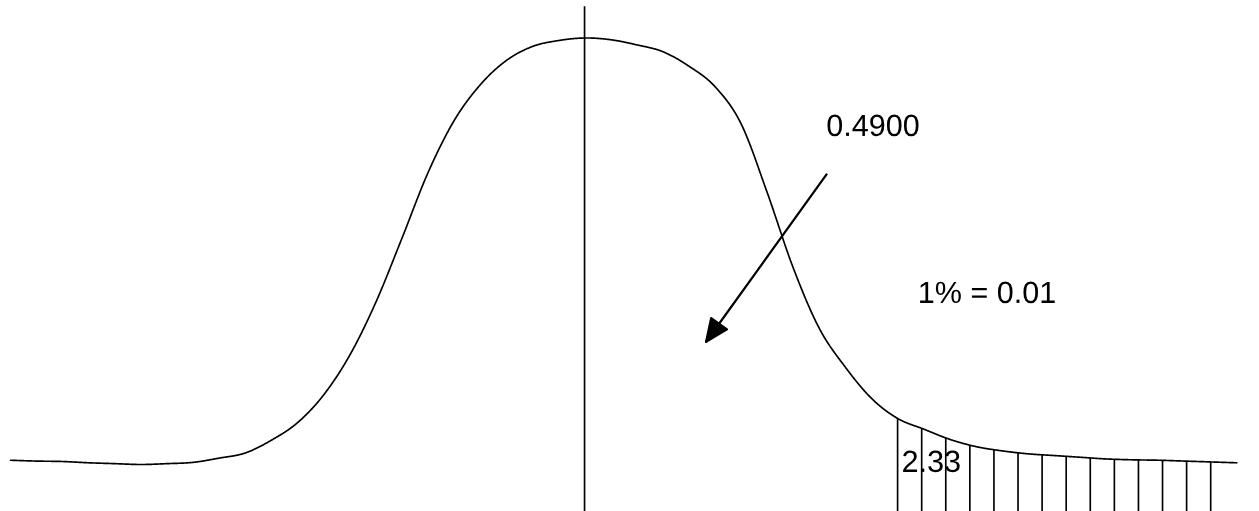  What do you see at coordinates (987, 292) in the screenshot?
I see `annotation: 1% = 0.01` at bounding box center [987, 292].